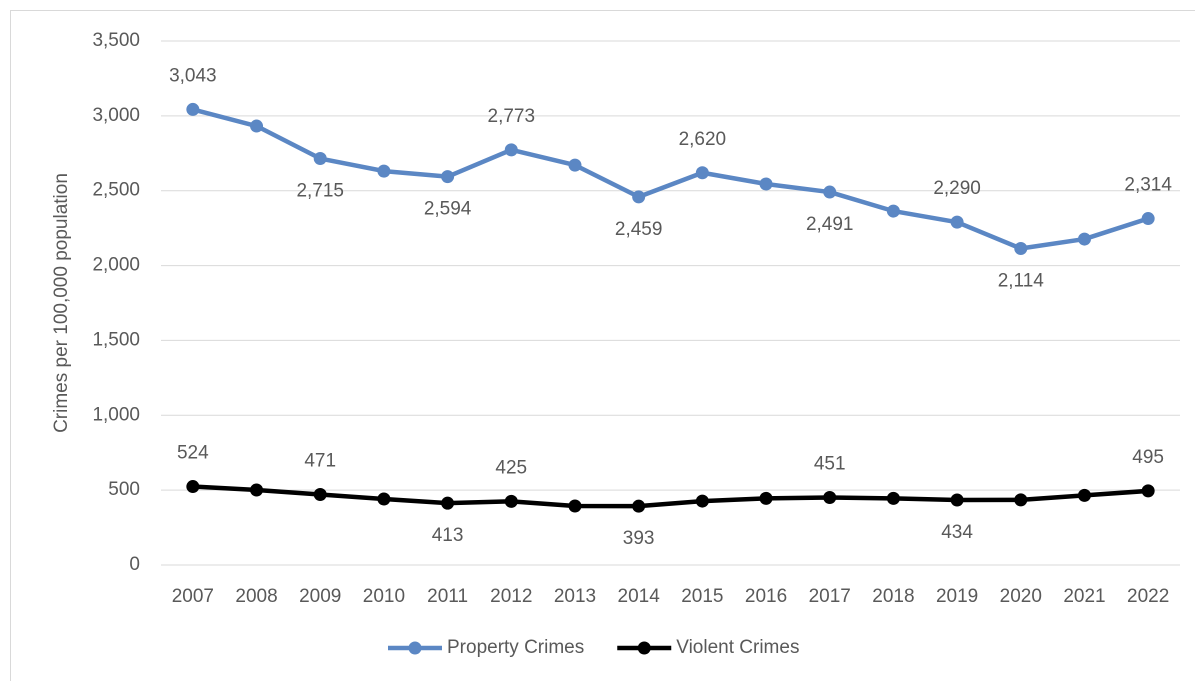 Image resolution: width=1195 pixels, height=681 pixels. Describe the element at coordinates (193, 453) in the screenshot. I see `data-label: 524` at that location.